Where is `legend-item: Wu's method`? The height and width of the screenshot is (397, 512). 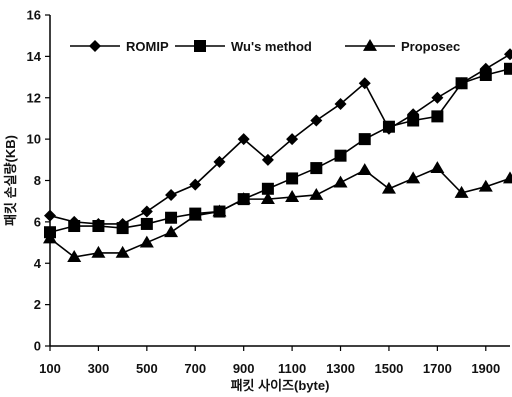 legend-item: Wu's method is located at coordinates (243, 46).